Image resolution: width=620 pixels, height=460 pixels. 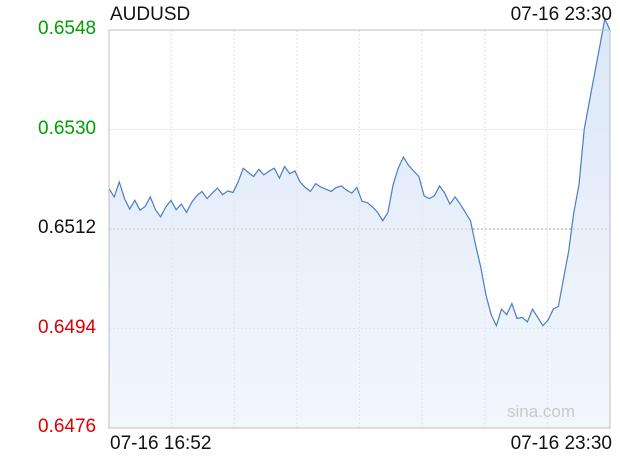 I want to click on y-tick-label: 0.6548, so click(x=67, y=28).